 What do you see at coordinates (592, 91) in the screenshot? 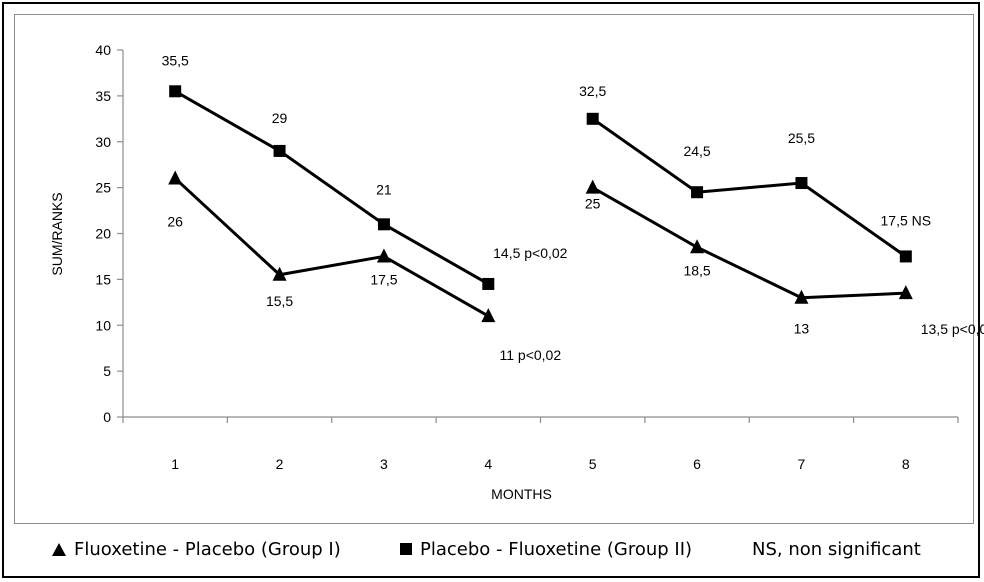
I see `data-label: 32,5` at bounding box center [592, 91].